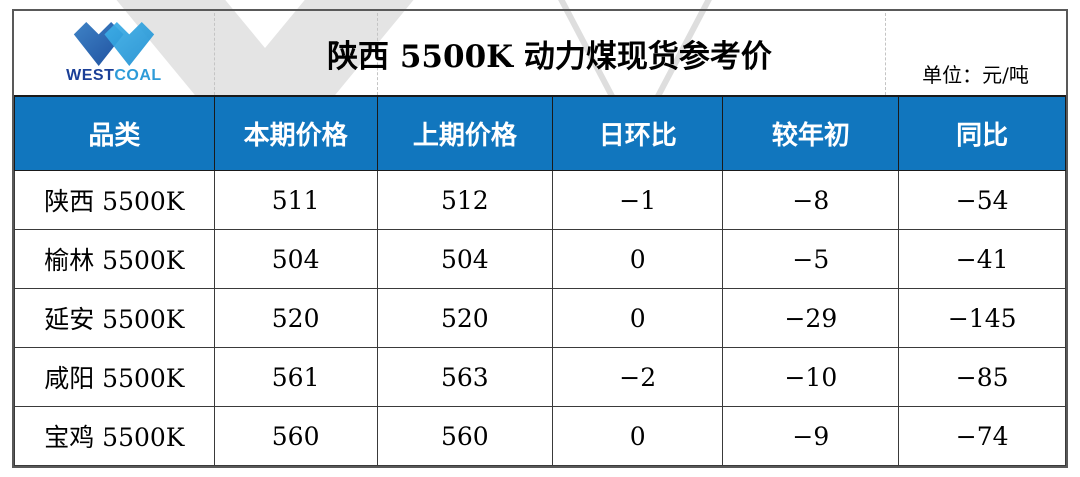 The height and width of the screenshot is (477, 1080). What do you see at coordinates (811, 133) in the screenshot?
I see `col-header-ytd-change: 较年初` at bounding box center [811, 133].